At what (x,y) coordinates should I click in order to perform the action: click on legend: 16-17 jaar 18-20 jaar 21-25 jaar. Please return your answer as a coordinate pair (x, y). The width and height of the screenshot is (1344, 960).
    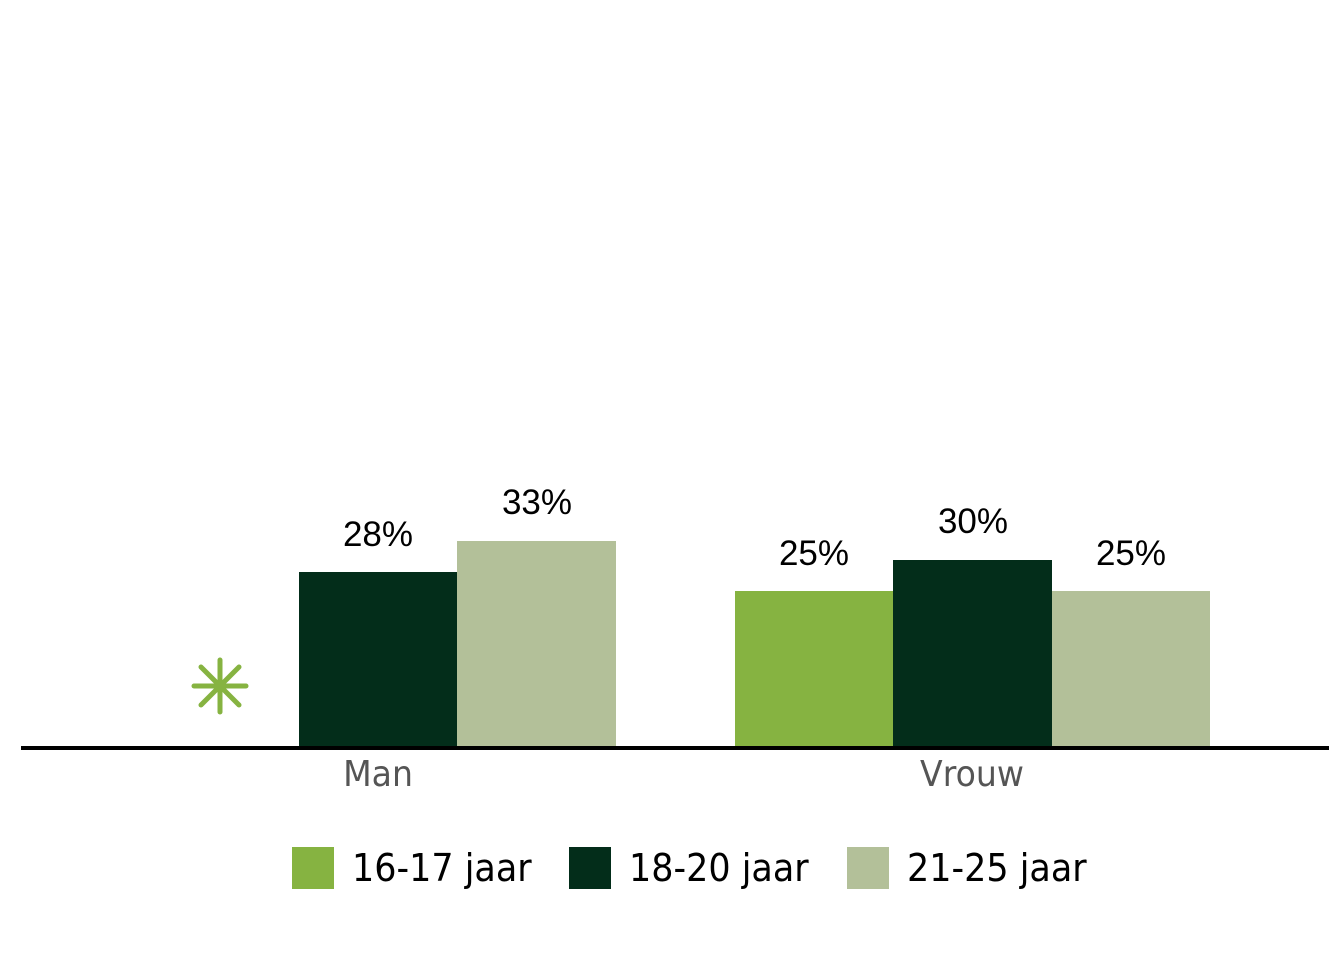
    Looking at the image, I should click on (706, 868).